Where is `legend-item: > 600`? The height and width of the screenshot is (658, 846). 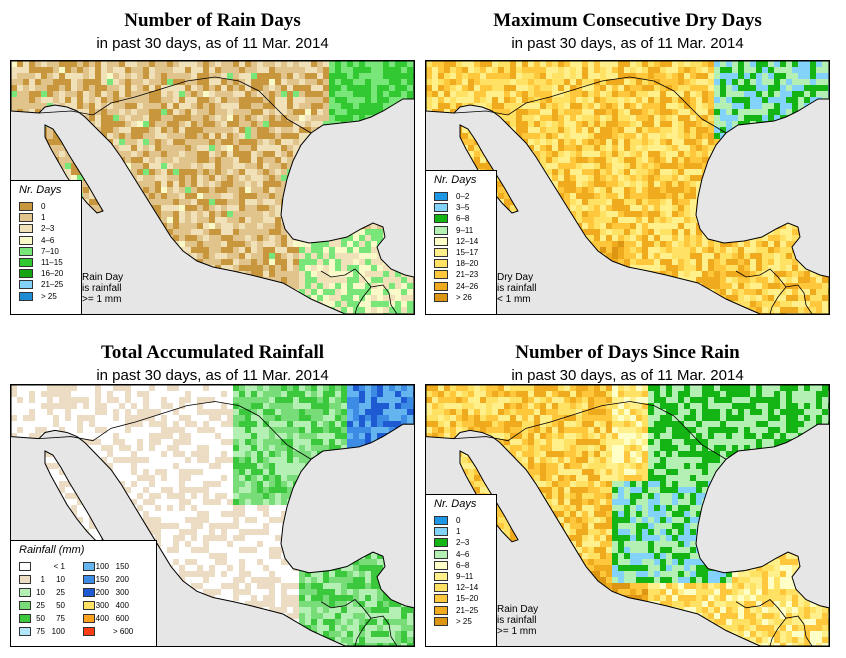
legend-item: > 600 is located at coordinates (115, 631).